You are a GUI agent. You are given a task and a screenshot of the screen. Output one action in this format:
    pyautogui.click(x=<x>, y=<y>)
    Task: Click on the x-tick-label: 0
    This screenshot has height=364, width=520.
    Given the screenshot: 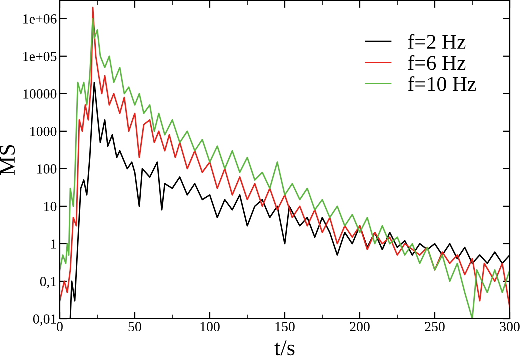 What is the action you would take?
    pyautogui.click(x=60, y=327)
    